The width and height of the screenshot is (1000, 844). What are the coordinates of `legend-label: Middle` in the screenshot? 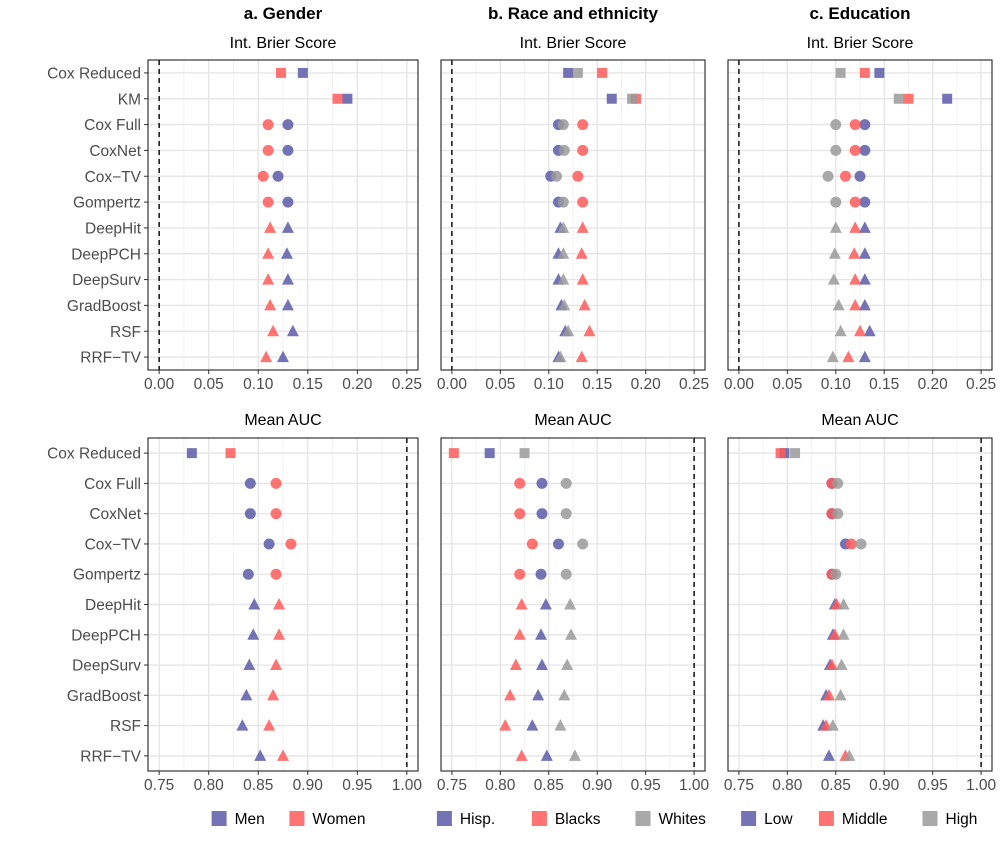 It's located at (865, 819).